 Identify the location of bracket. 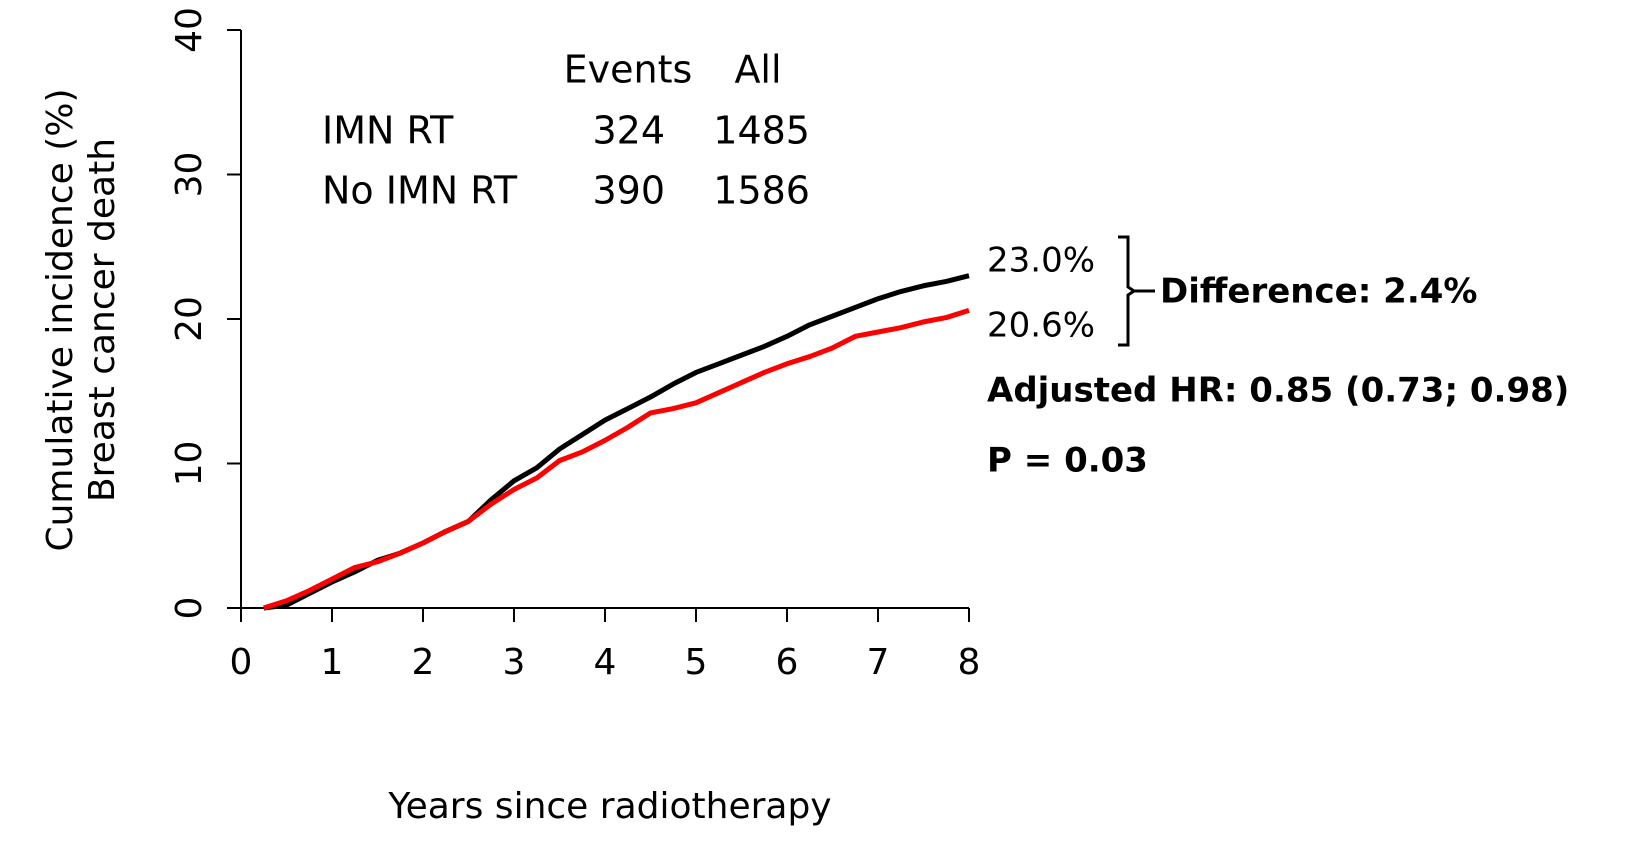
(1136, 291).